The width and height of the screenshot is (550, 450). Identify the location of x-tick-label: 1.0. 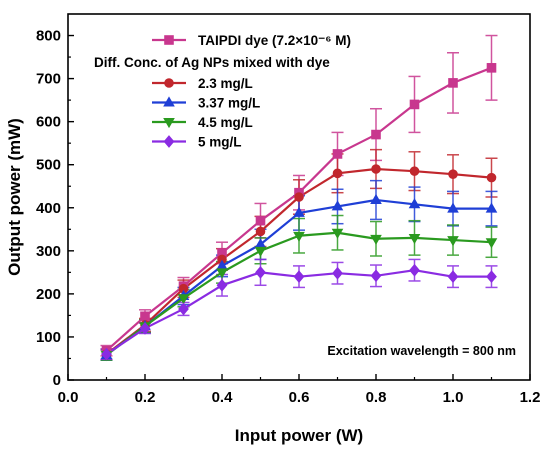
(453, 397).